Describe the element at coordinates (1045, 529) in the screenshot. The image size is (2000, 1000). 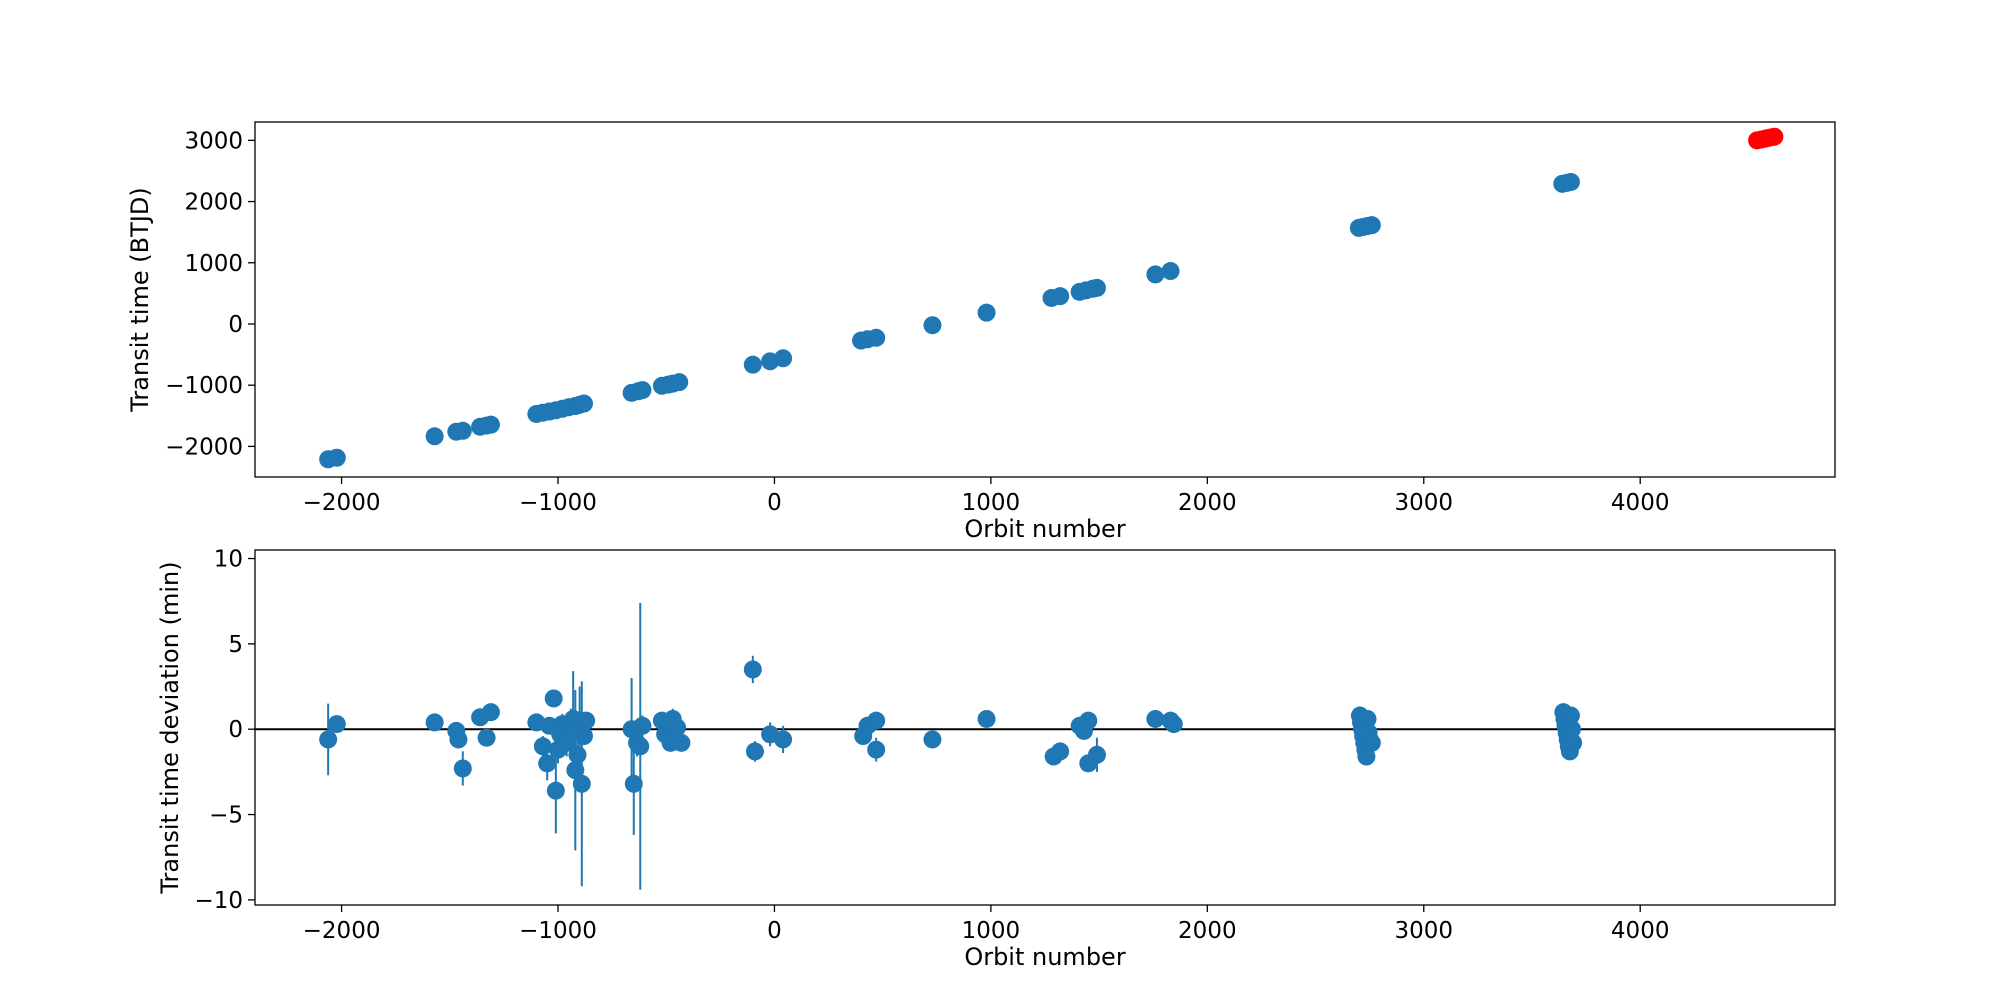
I see `transit-time-x-axis-label: Orbit number` at that location.